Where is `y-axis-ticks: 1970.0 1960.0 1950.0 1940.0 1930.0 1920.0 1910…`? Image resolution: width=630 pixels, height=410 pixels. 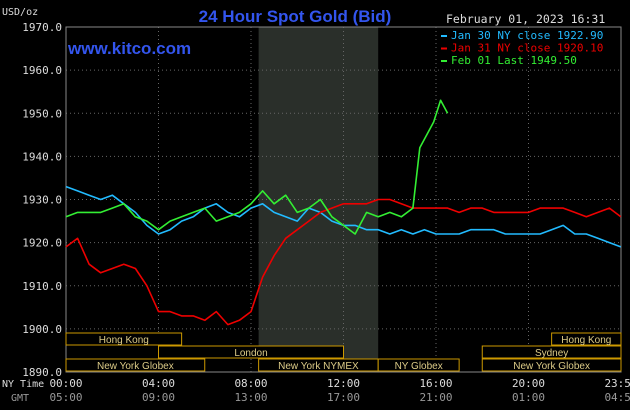
y-axis-ticks: 1970.0 1960.0 1950.0 1940.0 1930.0 1920.0 1910… is located at coordinates (42, 200).